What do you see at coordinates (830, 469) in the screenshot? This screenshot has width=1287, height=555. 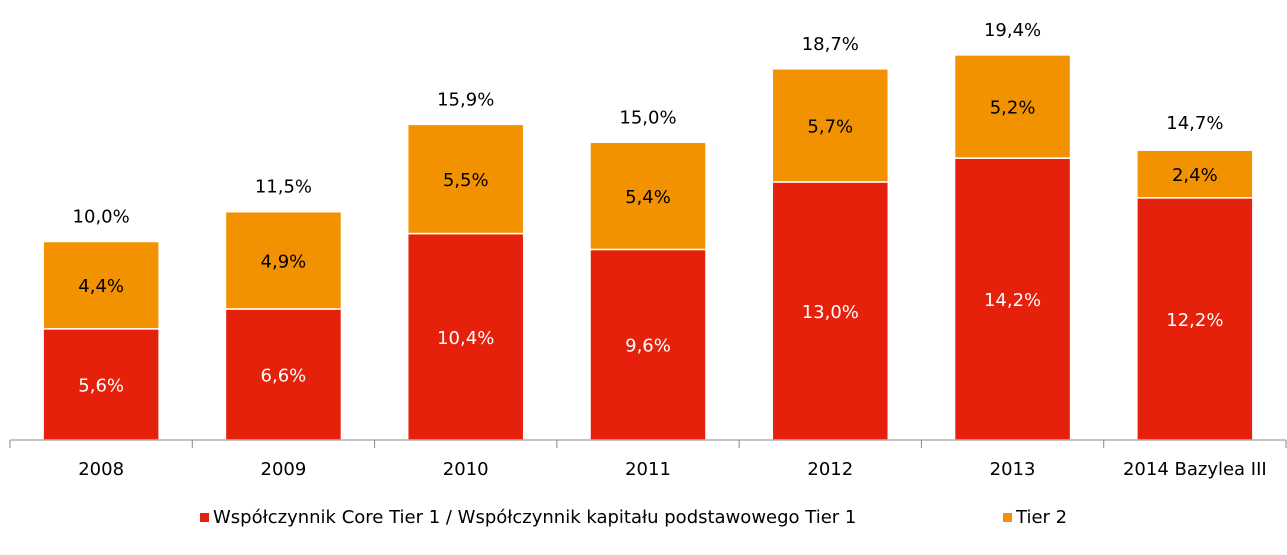 I see `x-tick-label: 2012` at bounding box center [830, 469].